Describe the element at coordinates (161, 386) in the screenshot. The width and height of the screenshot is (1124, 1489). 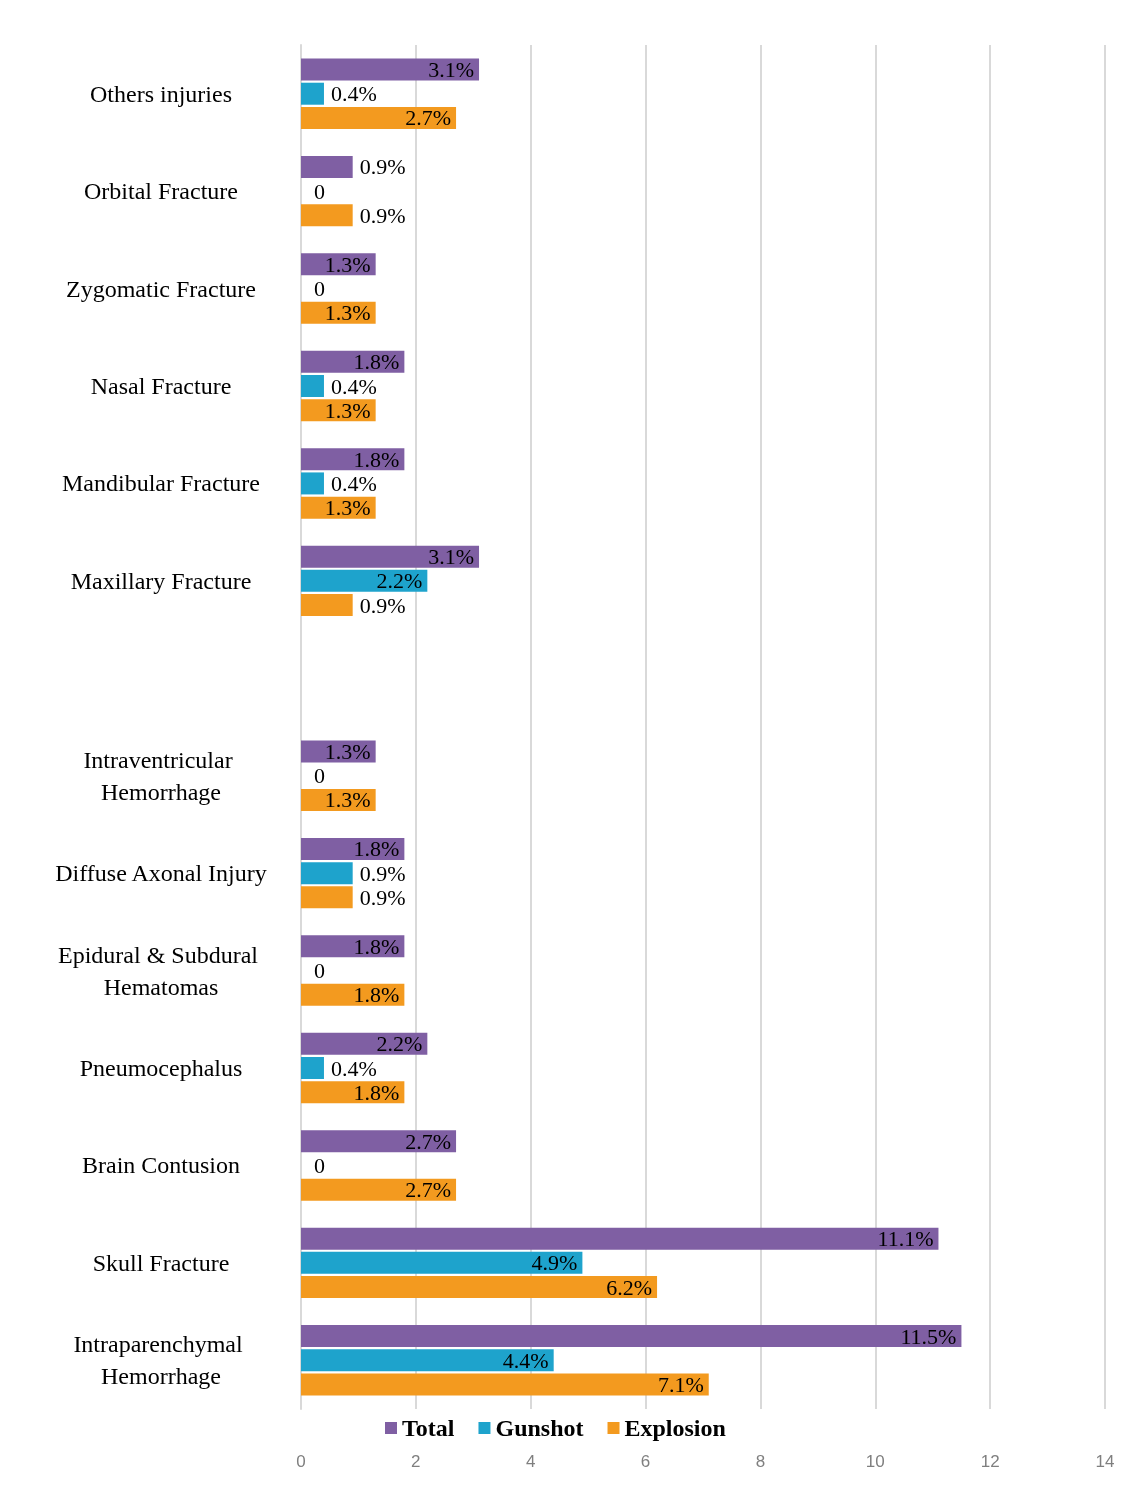
I see `y-tick-label: Nasal Fracture` at that location.